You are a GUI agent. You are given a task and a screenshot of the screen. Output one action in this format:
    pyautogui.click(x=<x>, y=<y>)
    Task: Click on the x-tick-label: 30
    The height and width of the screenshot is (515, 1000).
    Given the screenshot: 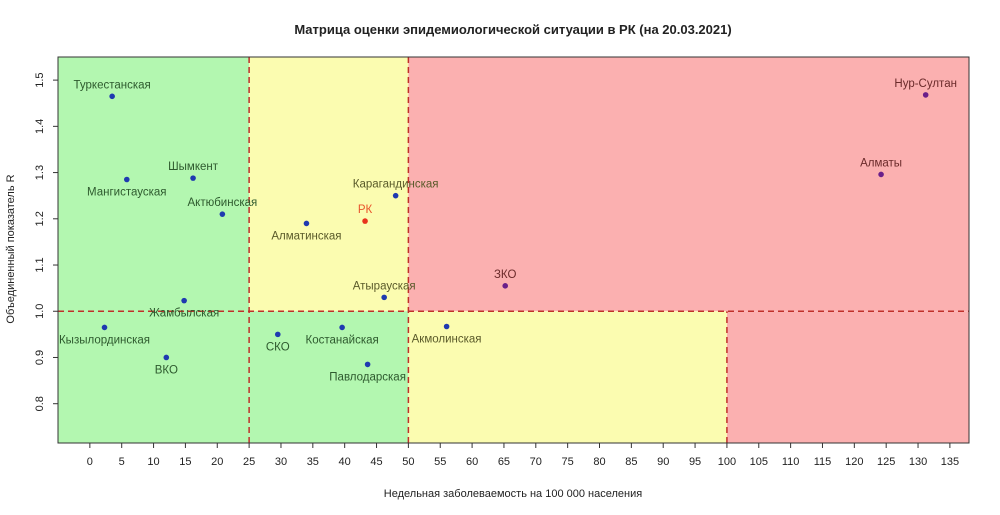 What is the action you would take?
    pyautogui.click(x=281, y=462)
    